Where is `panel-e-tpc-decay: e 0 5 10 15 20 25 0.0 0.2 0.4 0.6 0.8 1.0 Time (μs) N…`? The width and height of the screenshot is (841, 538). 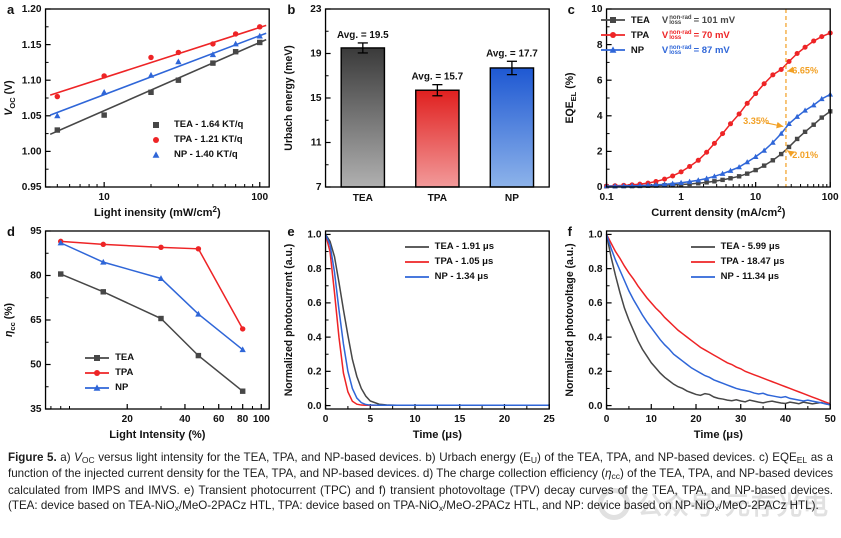
panel-e-tpc-decay: e 0 5 10 15 20 25 0.0 0.2 0.4 0.6 0.8 1.0 Time (μs) N… is located at coordinates (420, 333).